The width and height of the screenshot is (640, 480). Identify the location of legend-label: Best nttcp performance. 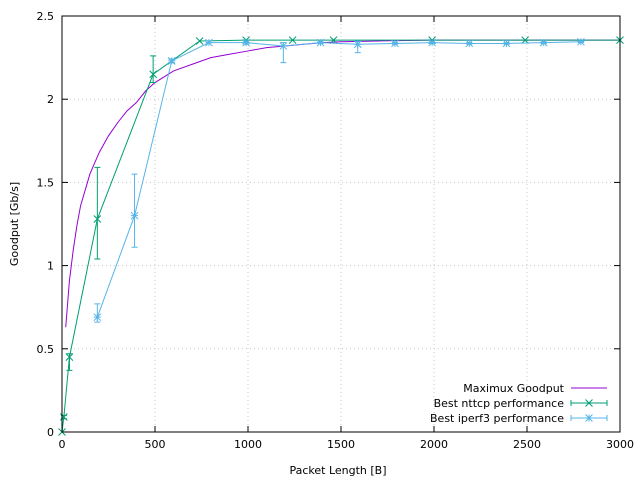
(499, 403).